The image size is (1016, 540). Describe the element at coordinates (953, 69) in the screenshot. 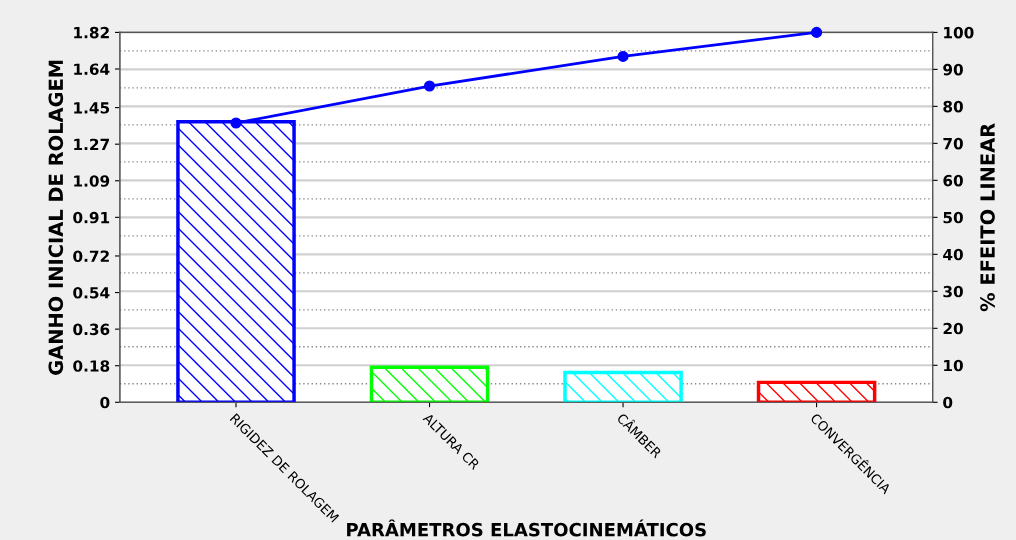

I see `y2-tick-label: 90` at that location.